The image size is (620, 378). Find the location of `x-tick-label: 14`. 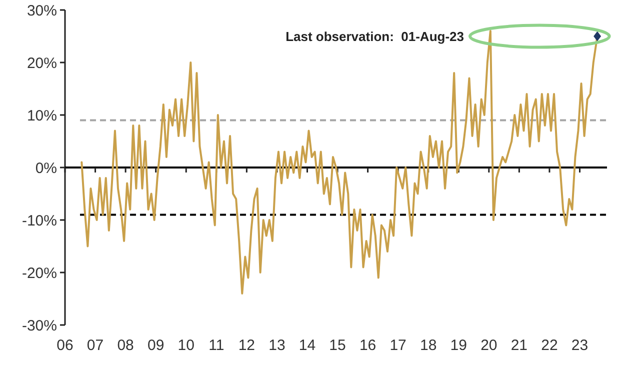

x-tick-label: 14 is located at coordinates (307, 345).